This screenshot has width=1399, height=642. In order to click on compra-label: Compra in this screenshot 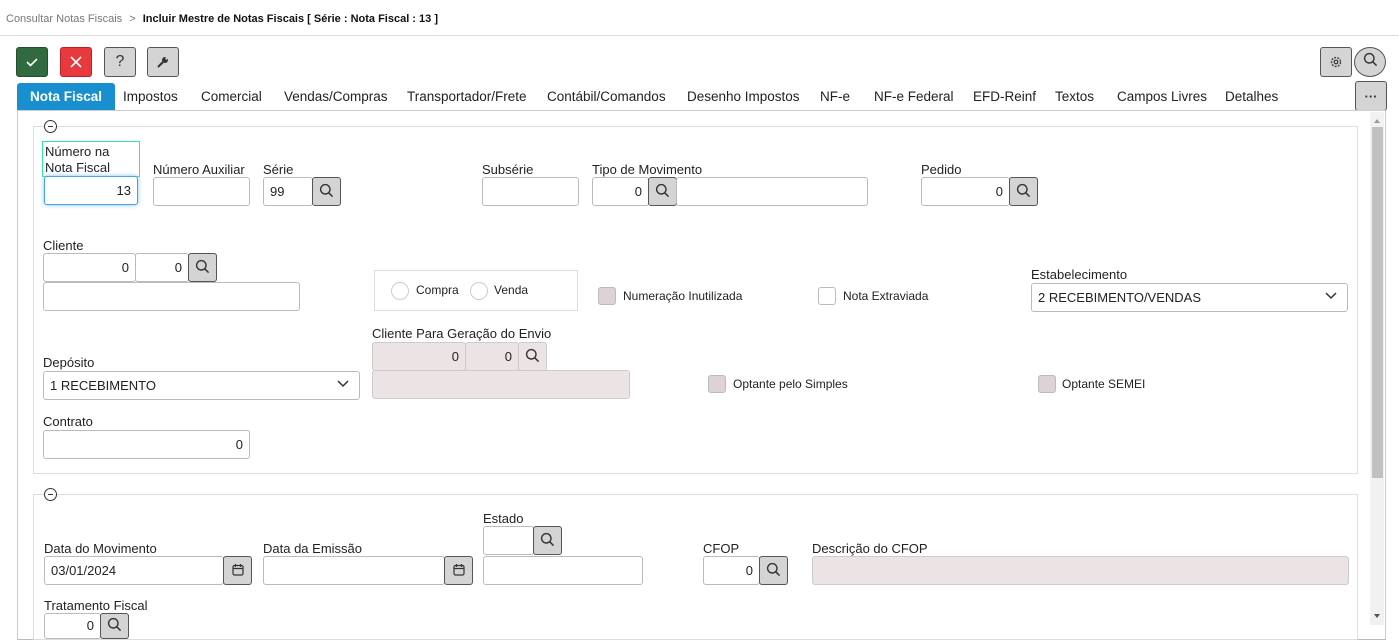, I will do `click(437, 290)`.